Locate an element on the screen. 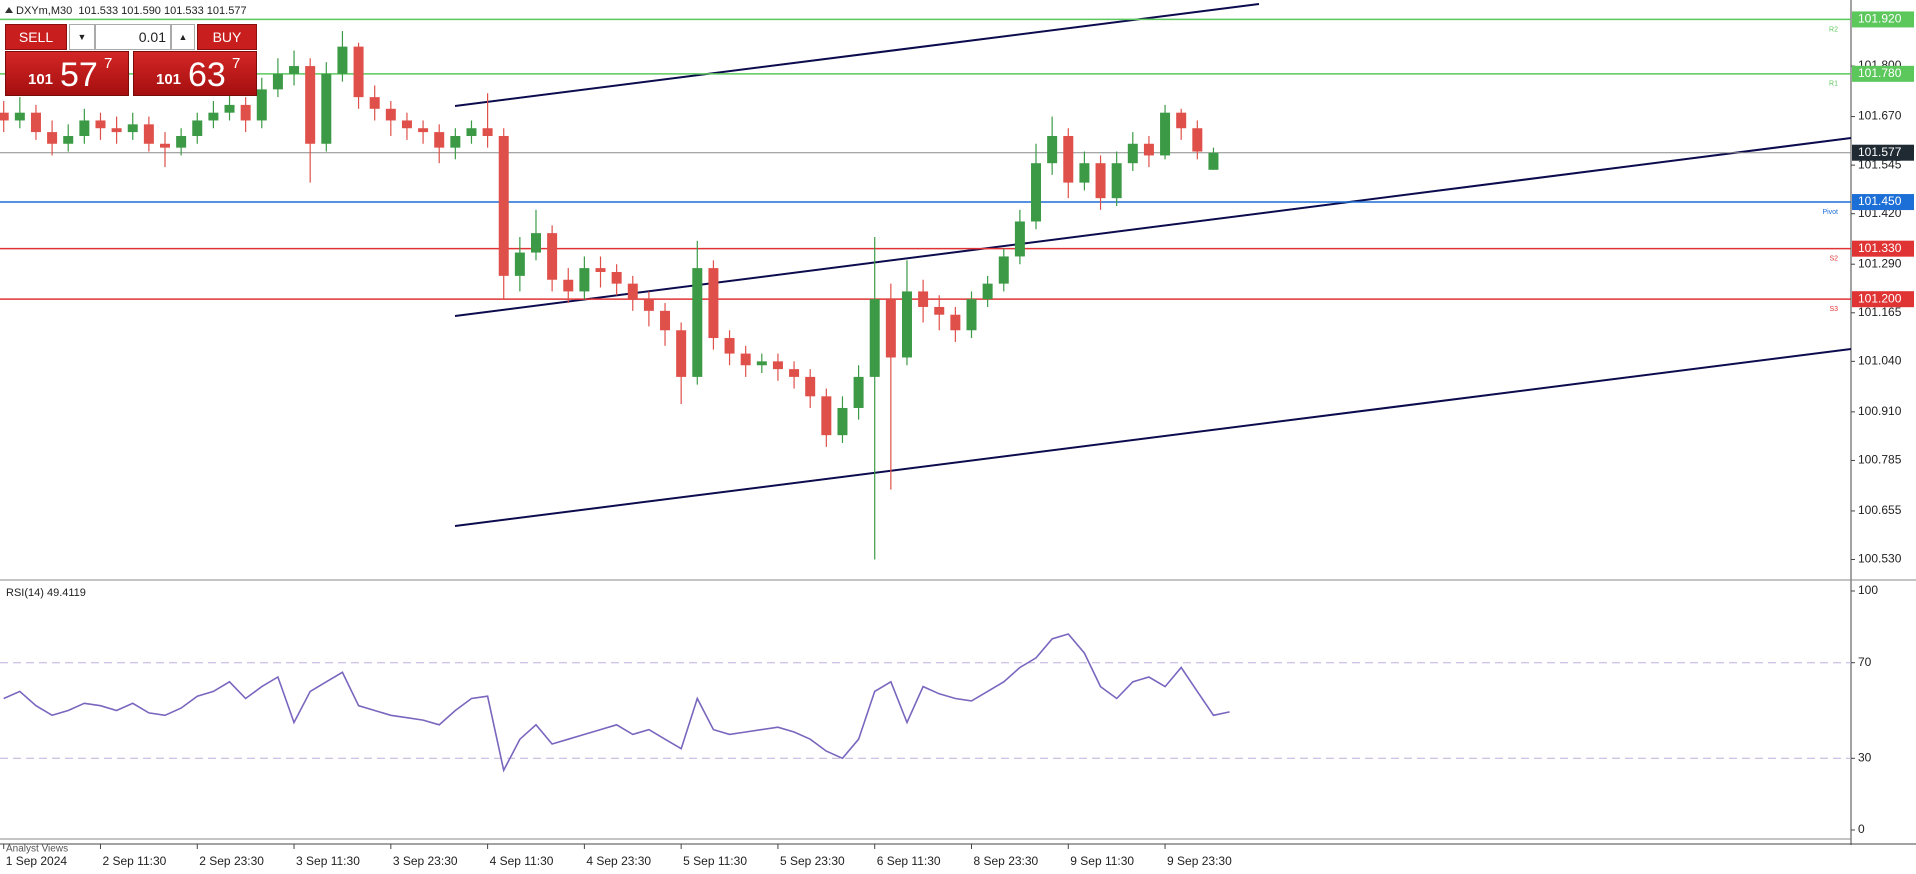  x-tick-label: 2 Sep 11:30 is located at coordinates (134, 861).